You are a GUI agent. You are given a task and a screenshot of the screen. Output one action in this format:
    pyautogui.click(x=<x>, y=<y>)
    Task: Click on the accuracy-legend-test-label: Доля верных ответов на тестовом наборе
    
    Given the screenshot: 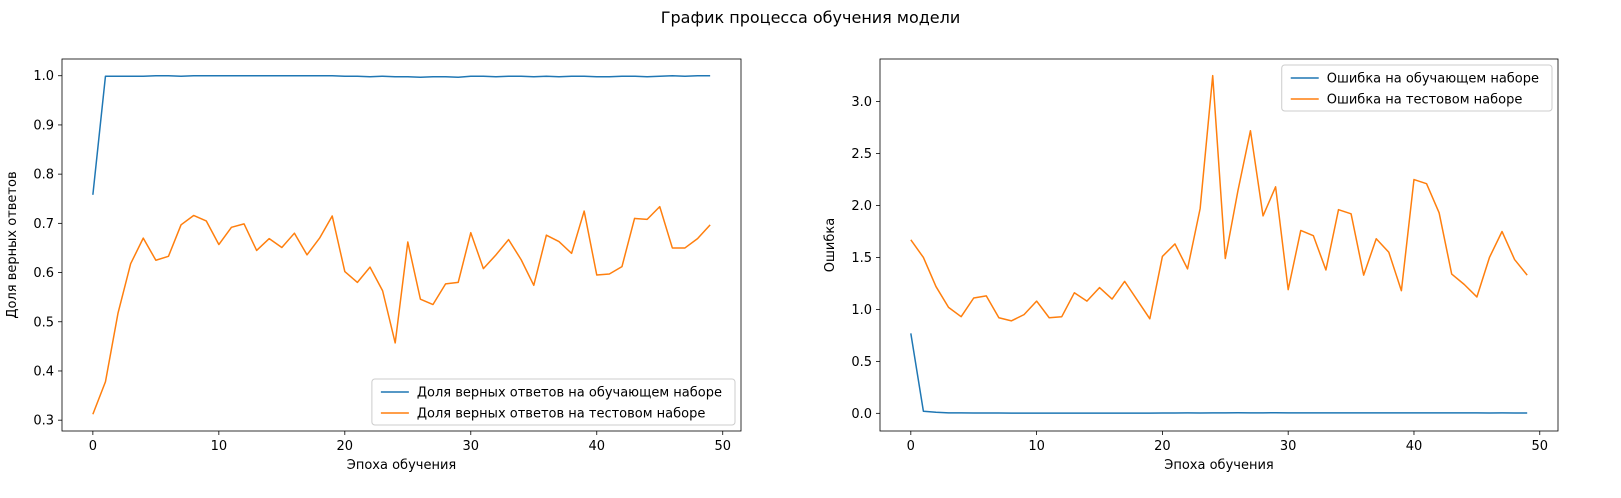 What is the action you would take?
    pyautogui.click(x=561, y=414)
    